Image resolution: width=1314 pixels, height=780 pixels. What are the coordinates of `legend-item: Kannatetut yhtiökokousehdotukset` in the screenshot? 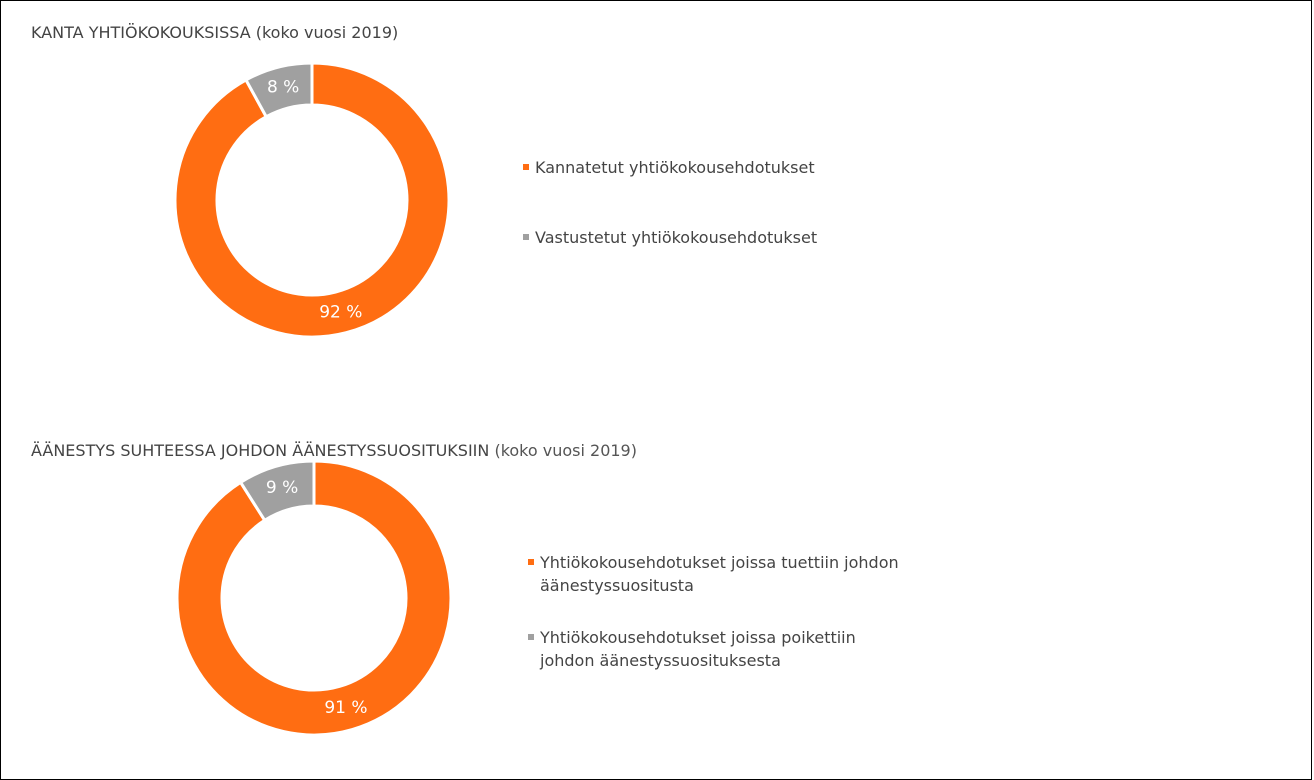 It's located at (709, 167).